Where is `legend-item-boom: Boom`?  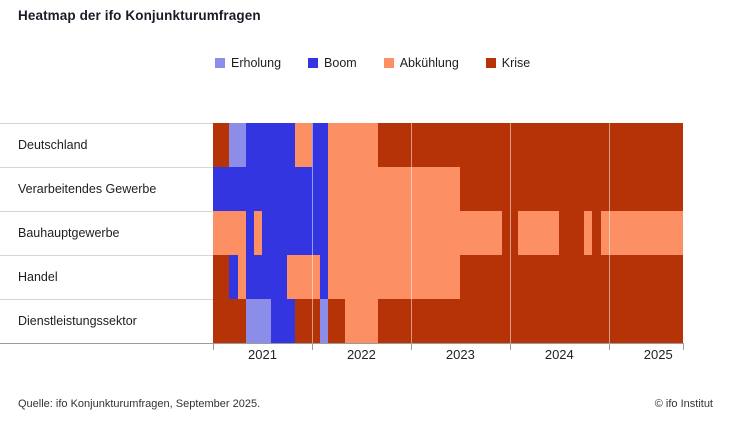 legend-item-boom: Boom is located at coordinates (332, 63).